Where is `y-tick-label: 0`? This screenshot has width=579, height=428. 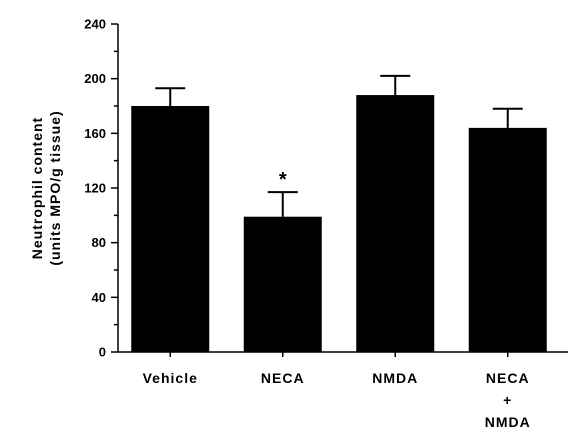
y-tick-label: 0 is located at coordinates (102, 352).